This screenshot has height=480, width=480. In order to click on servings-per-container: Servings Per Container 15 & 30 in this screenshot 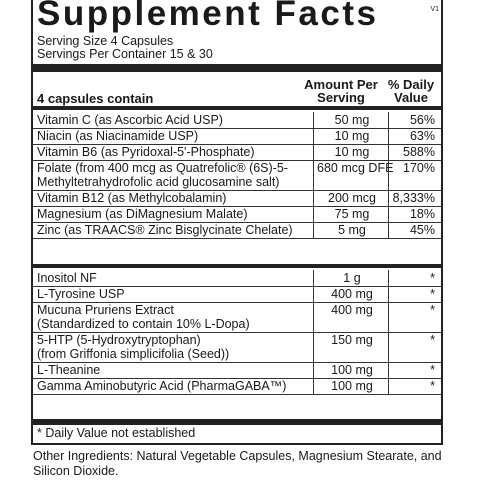, I will do `click(125, 54)`.